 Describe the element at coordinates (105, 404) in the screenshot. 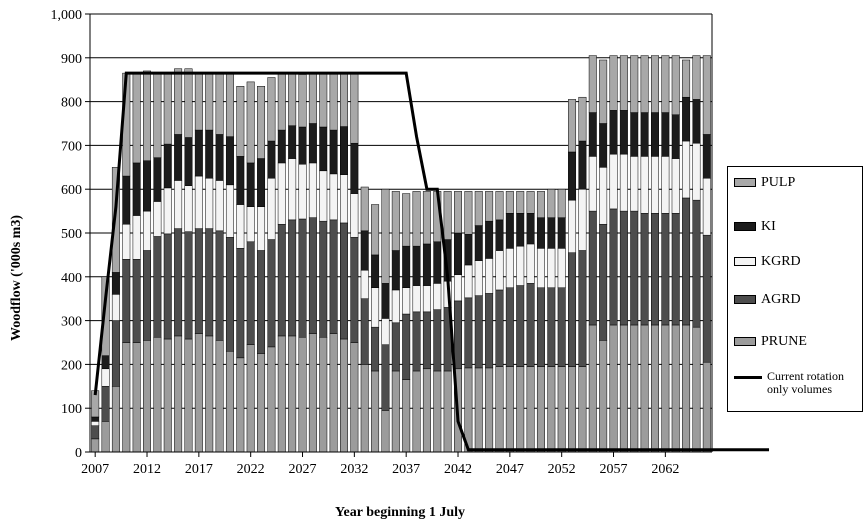

I see `bar-agrd-2008` at that location.